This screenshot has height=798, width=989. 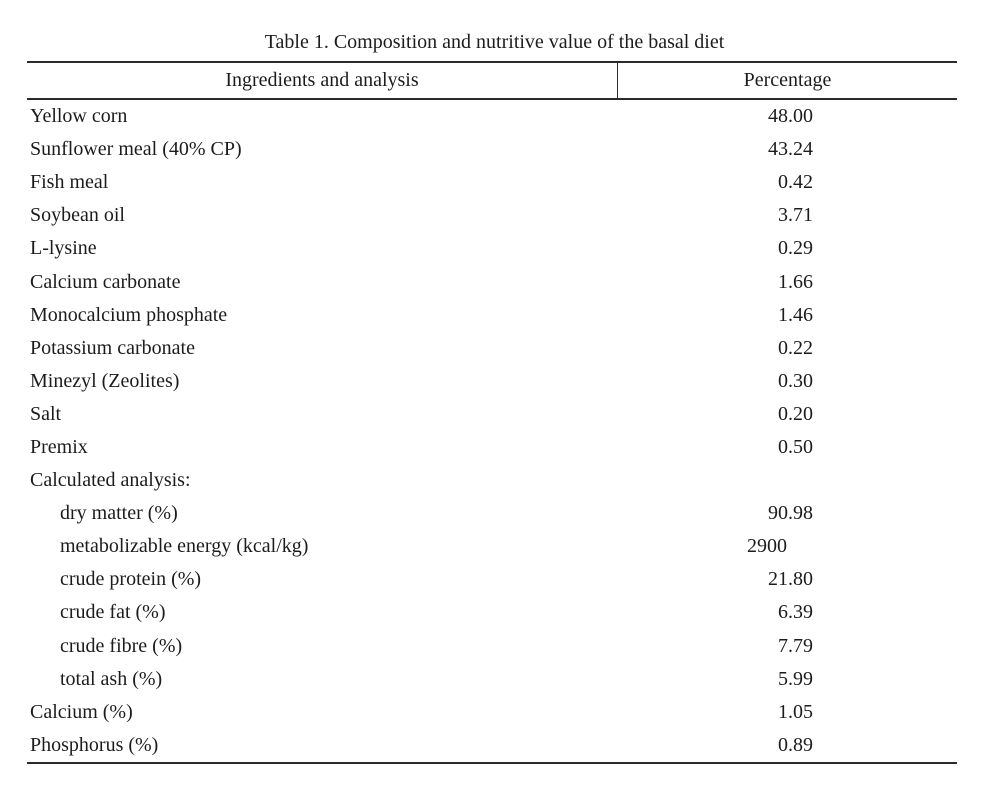 What do you see at coordinates (795, 248) in the screenshot?
I see `percentage-value: 0.29` at bounding box center [795, 248].